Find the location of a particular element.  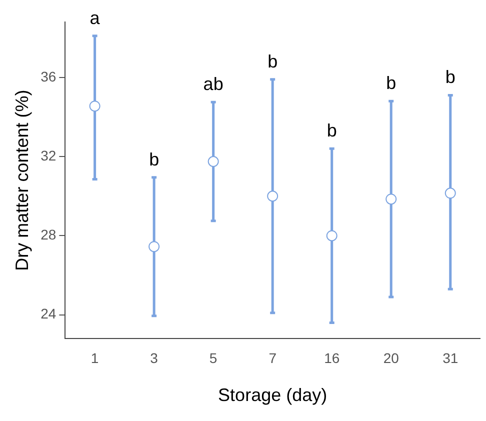

y-tick-label: 24 is located at coordinates (48, 314).